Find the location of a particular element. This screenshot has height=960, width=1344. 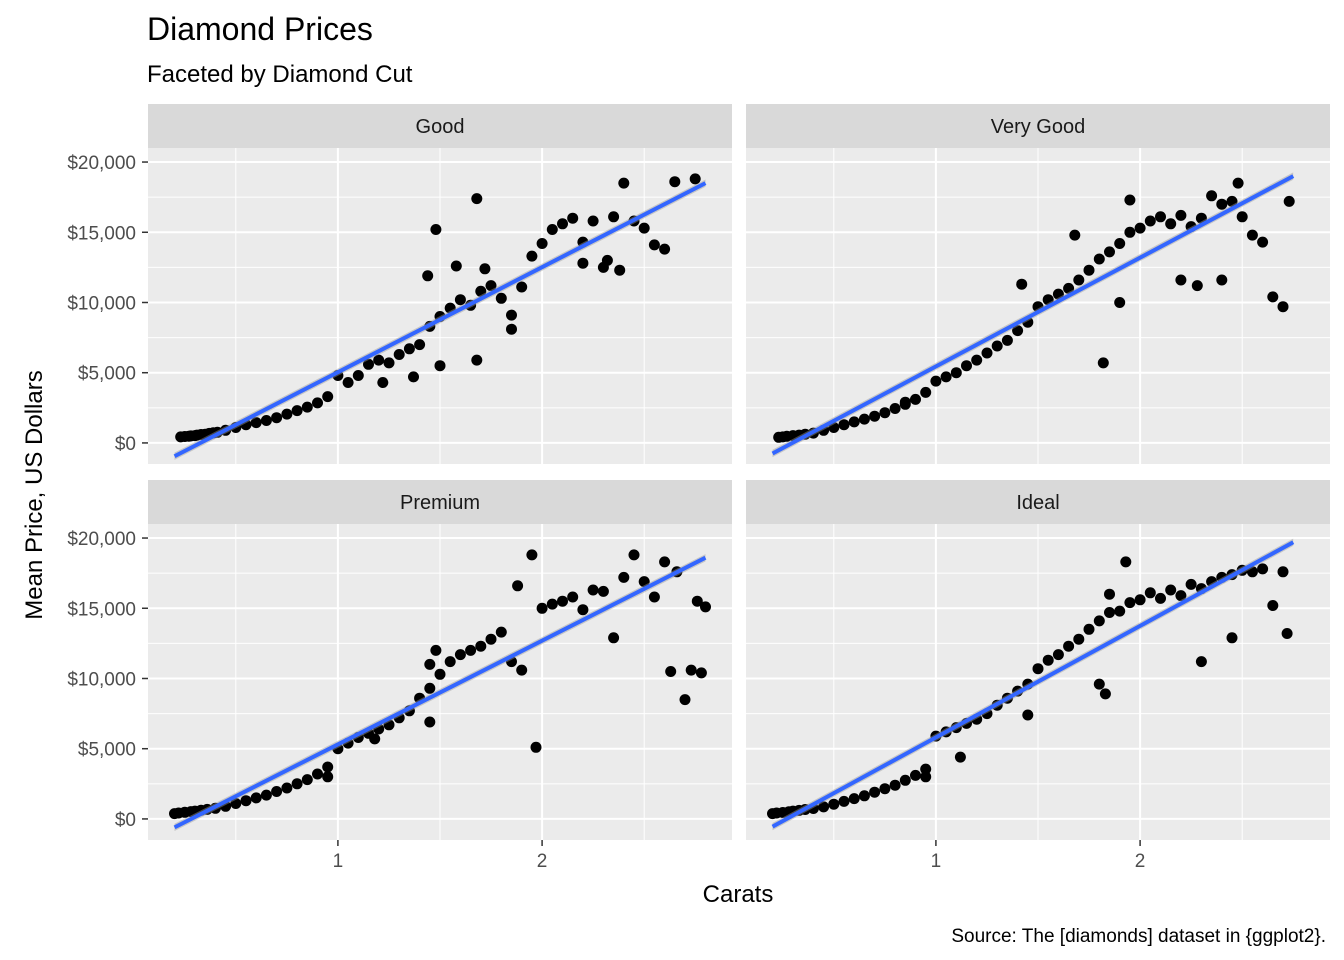

x-tick-label: 1 is located at coordinates (338, 861).